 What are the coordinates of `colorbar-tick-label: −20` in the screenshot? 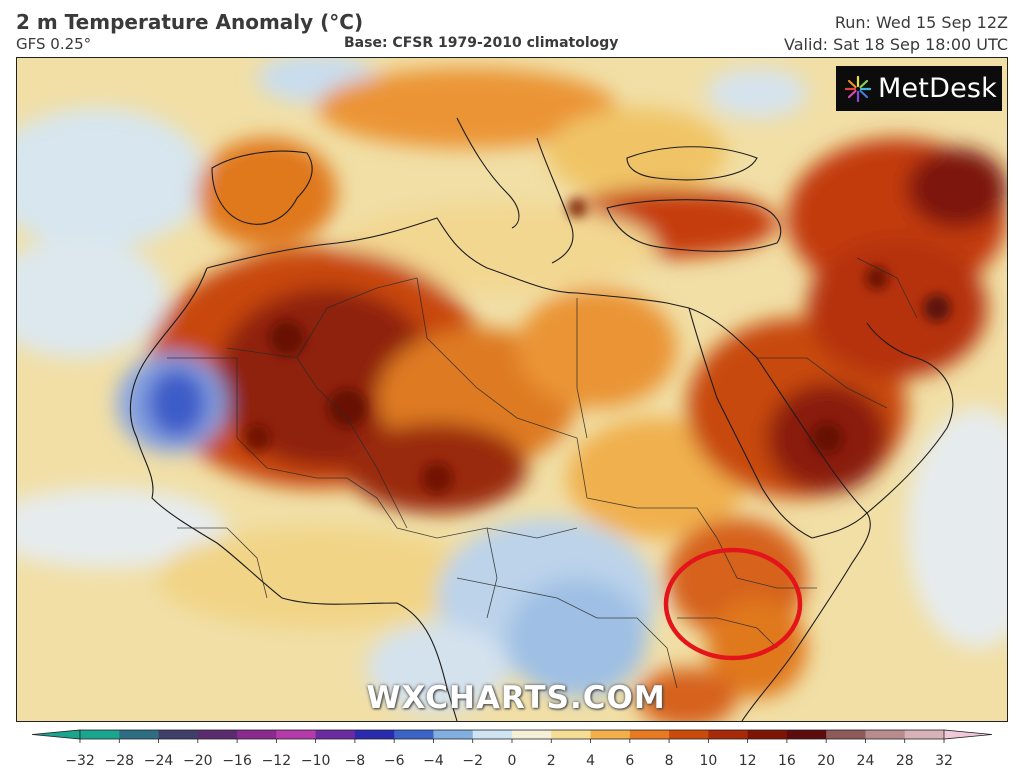 It's located at (198, 761).